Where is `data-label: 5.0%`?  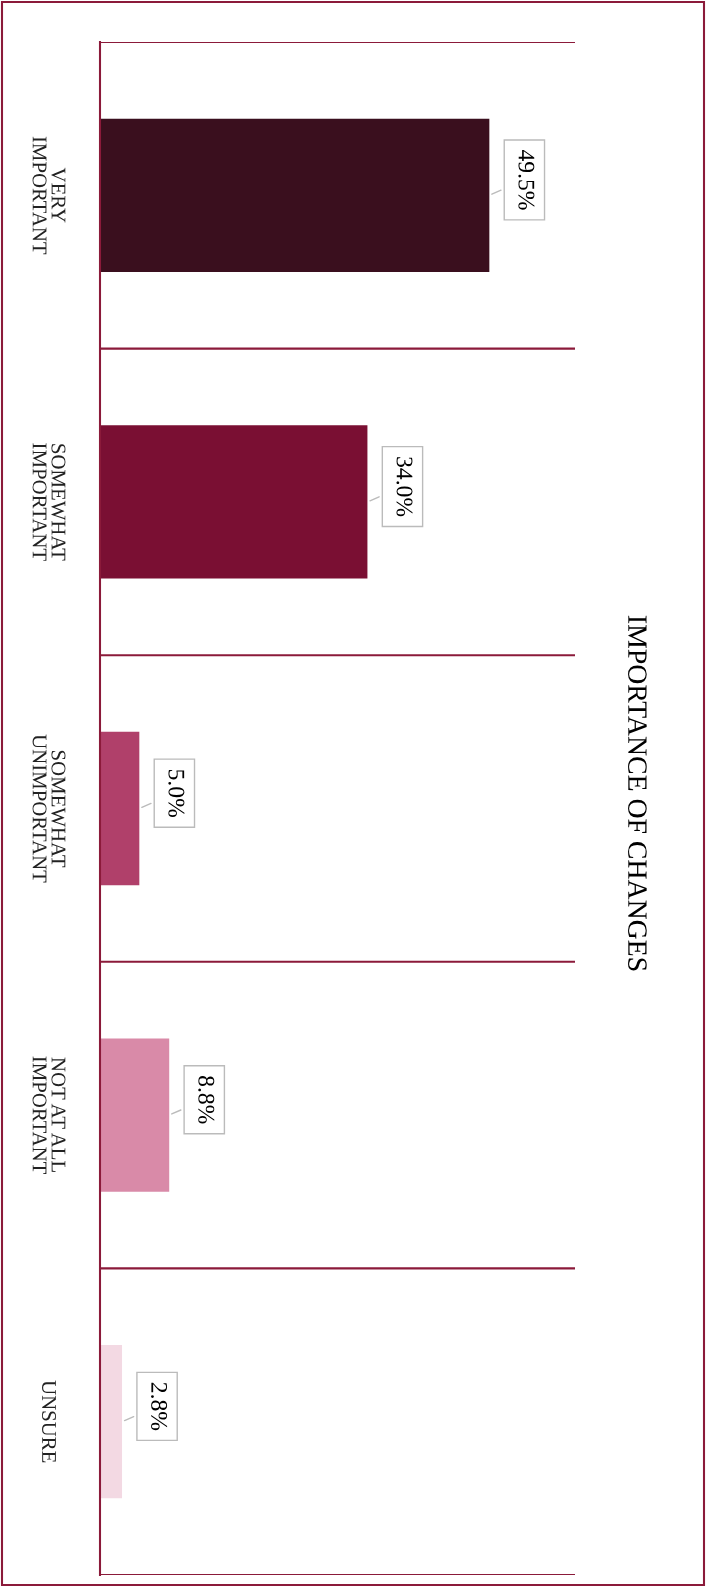 data-label: 5.0% is located at coordinates (176, 793).